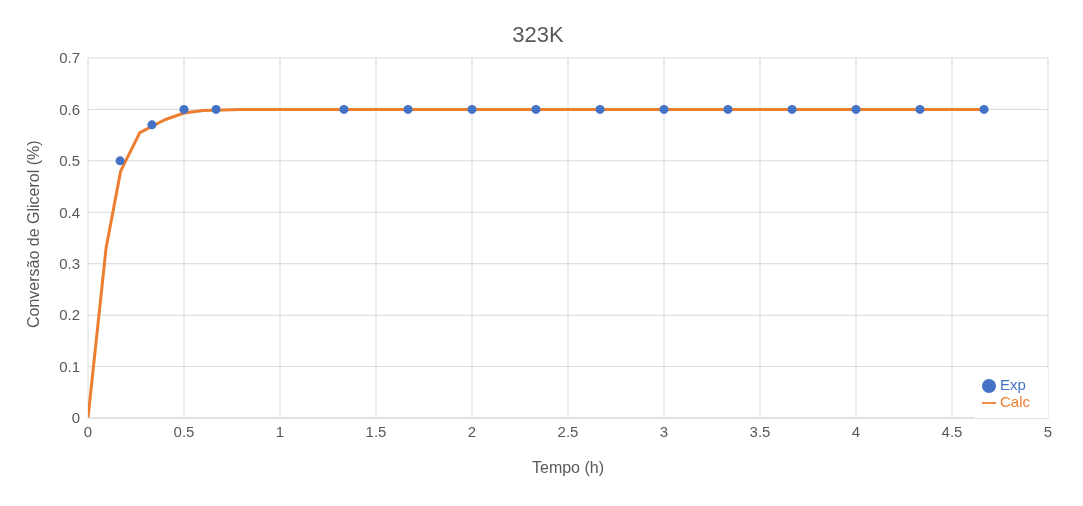 This screenshot has height=506, width=1083. What do you see at coordinates (69, 212) in the screenshot?
I see `y-tick-label: 0.4` at bounding box center [69, 212].